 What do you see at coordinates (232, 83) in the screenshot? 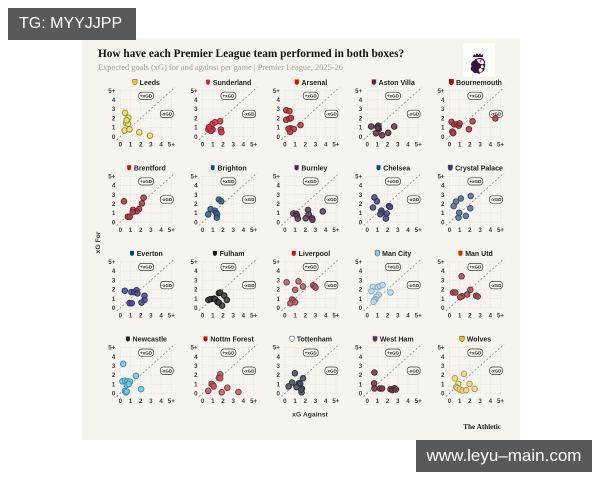
I see `svg-text: Sunderland` at bounding box center [232, 83].